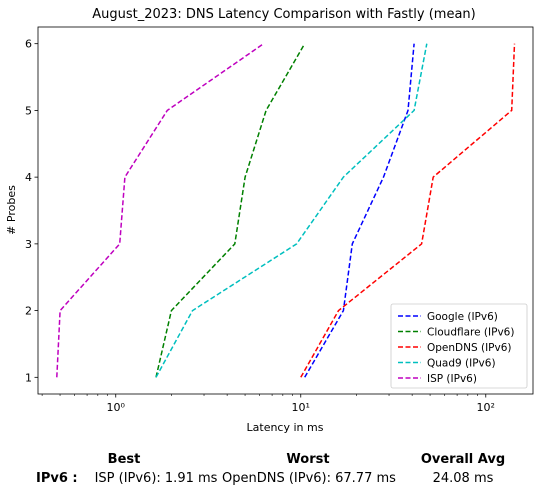 This screenshot has width=541, height=496. I want to click on legend-box, so click(459, 346).